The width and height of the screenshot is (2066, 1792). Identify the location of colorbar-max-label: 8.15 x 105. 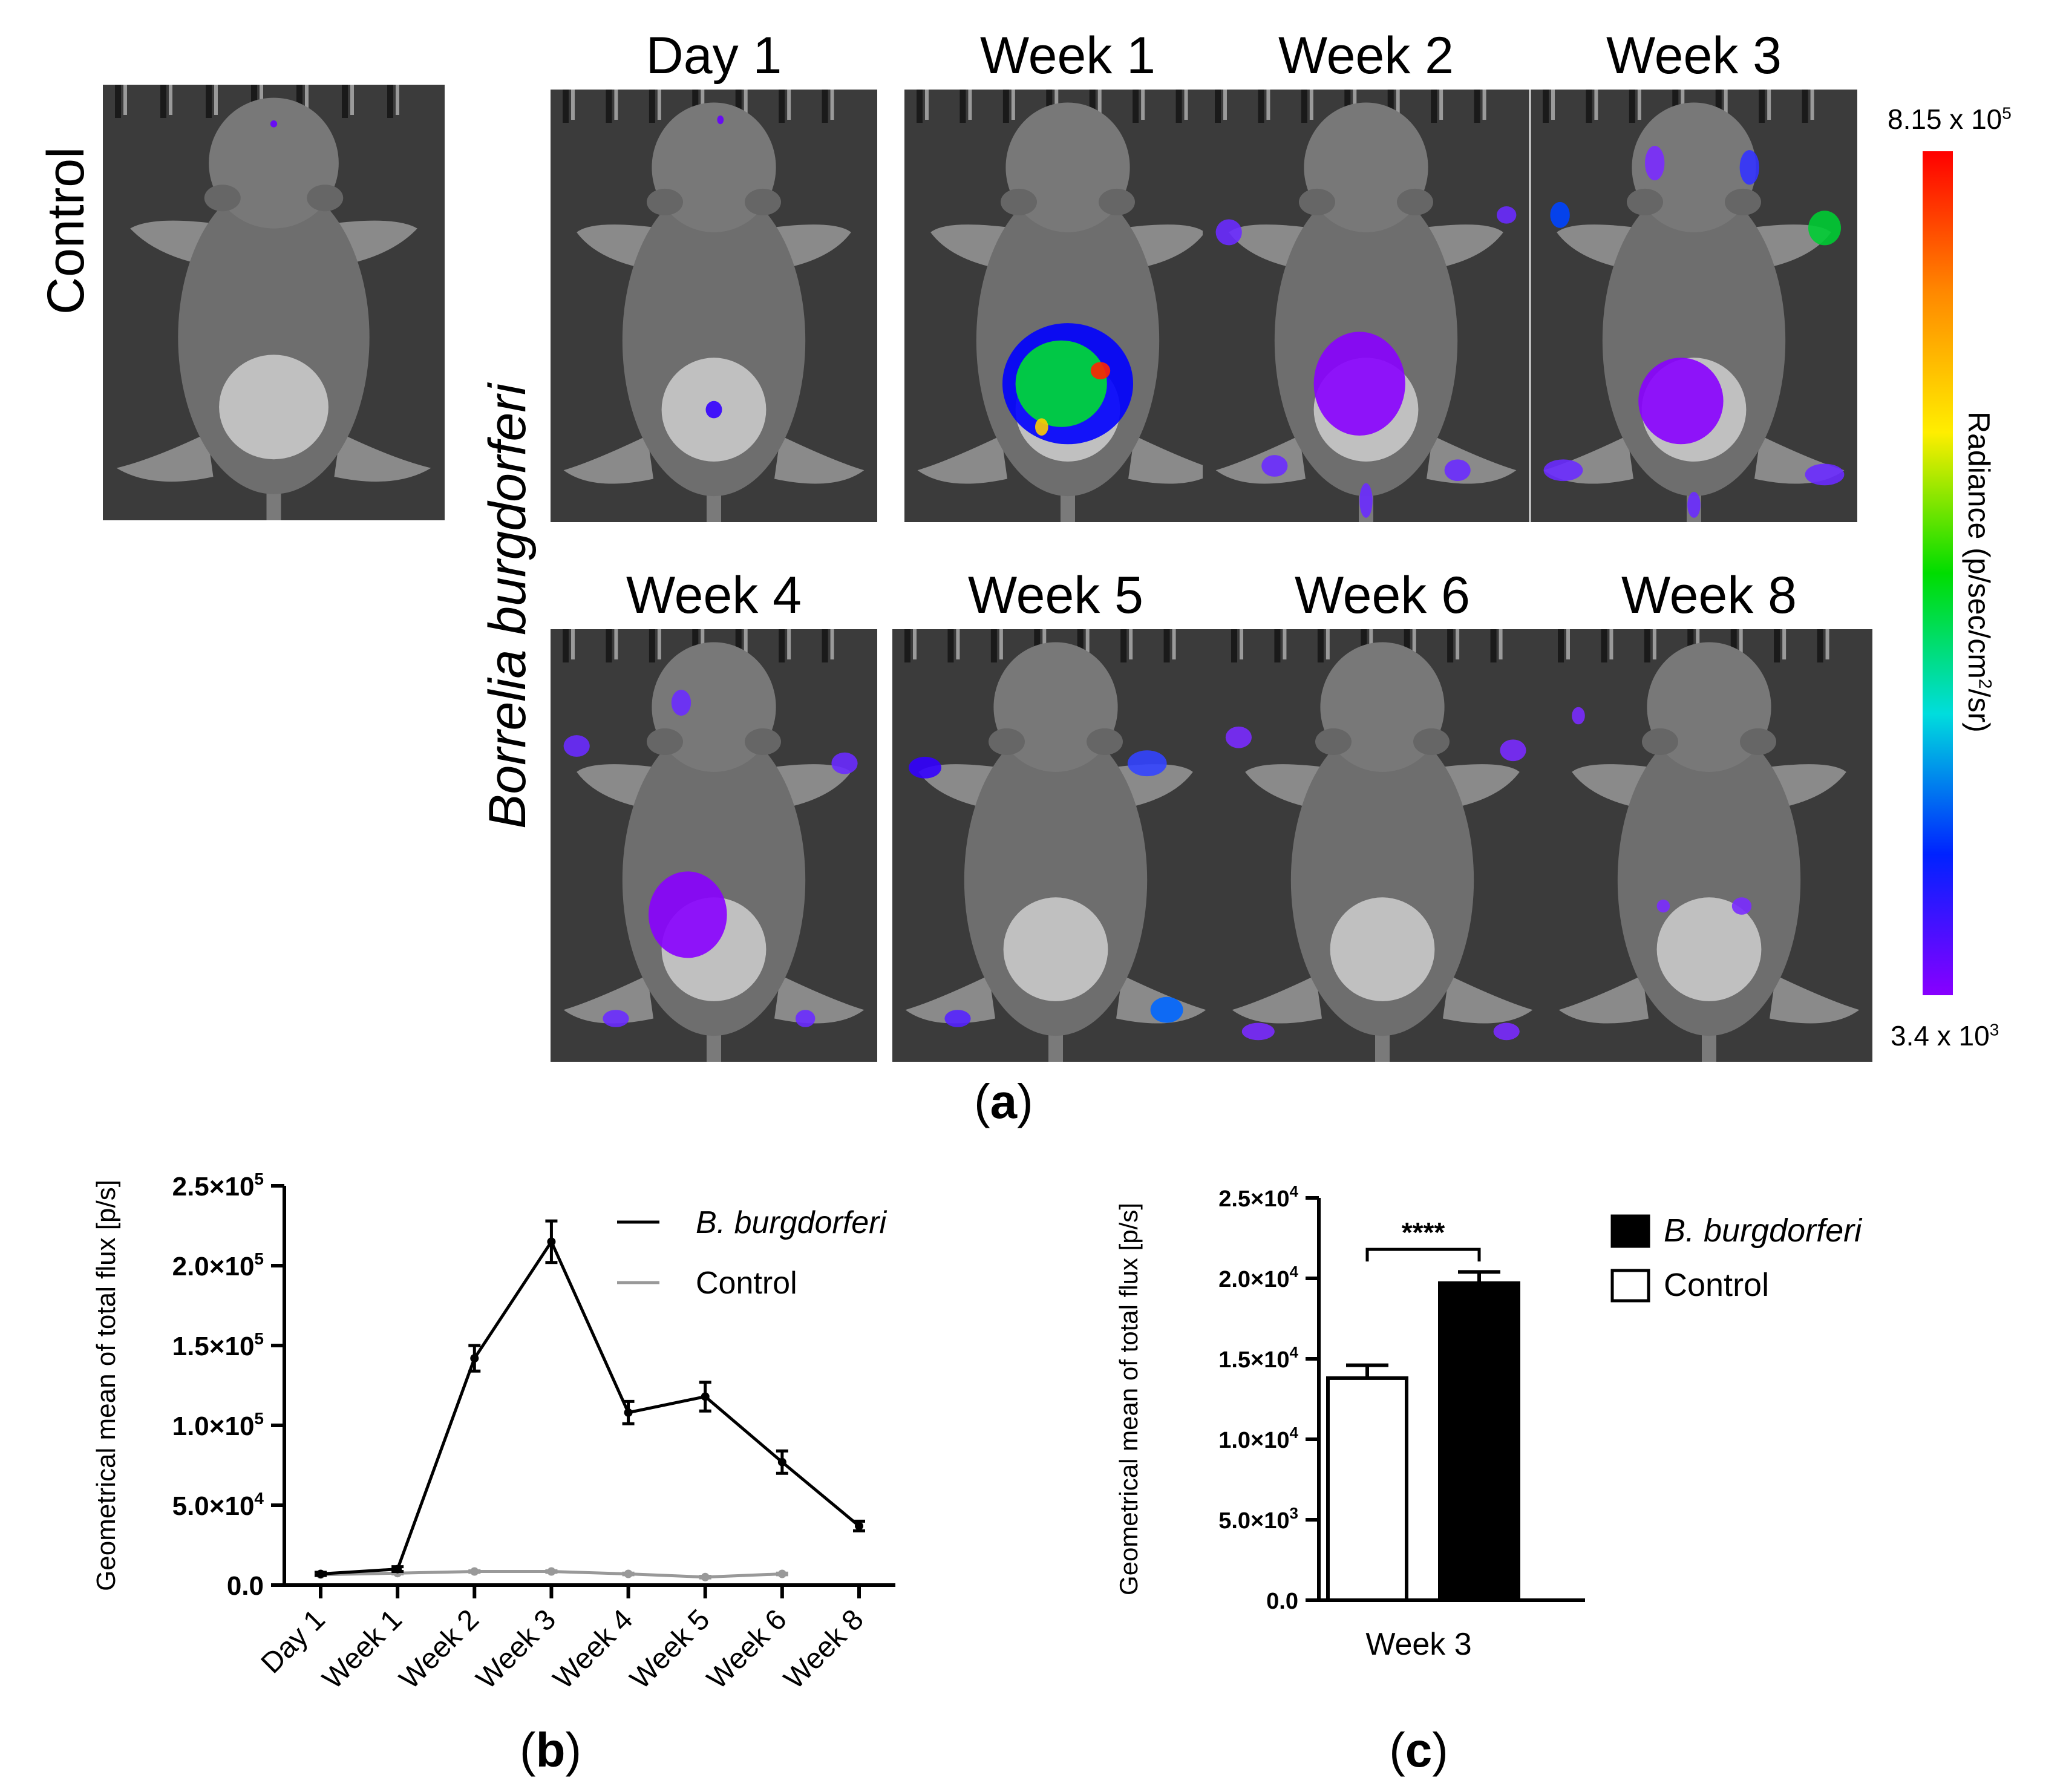
(1950, 119).